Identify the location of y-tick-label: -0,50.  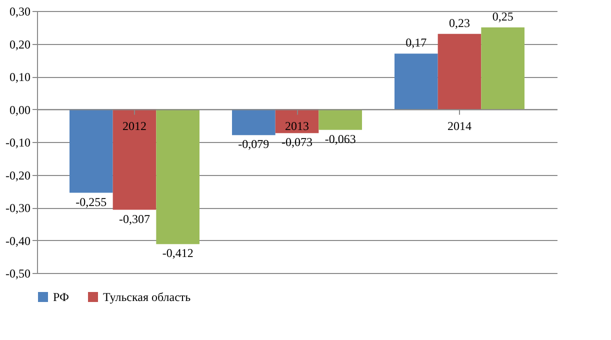
(18, 273).